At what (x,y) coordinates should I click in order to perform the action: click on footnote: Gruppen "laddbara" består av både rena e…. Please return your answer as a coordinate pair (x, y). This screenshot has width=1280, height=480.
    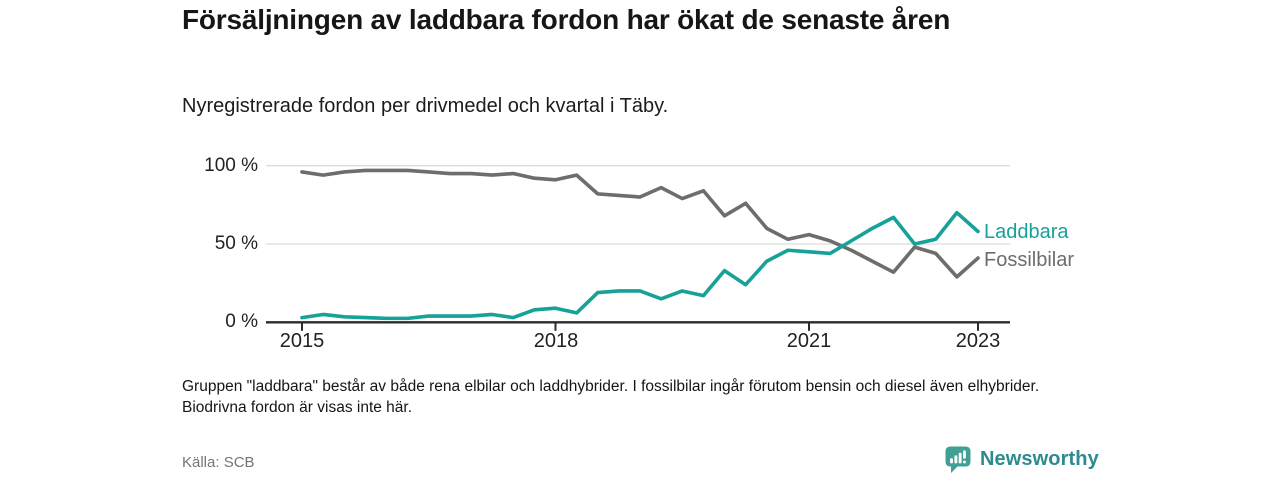
    Looking at the image, I should click on (611, 397).